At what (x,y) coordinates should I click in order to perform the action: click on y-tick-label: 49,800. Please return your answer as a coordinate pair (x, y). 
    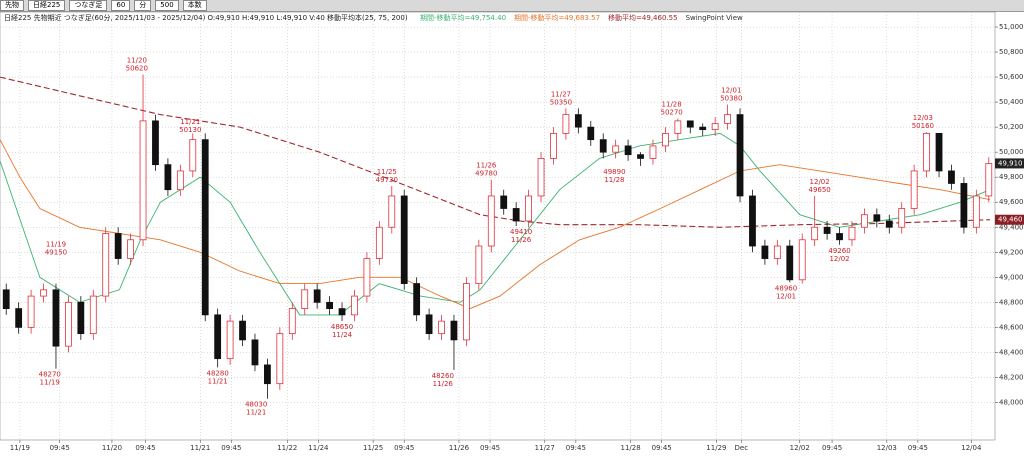
    Looking at the image, I should click on (1011, 177).